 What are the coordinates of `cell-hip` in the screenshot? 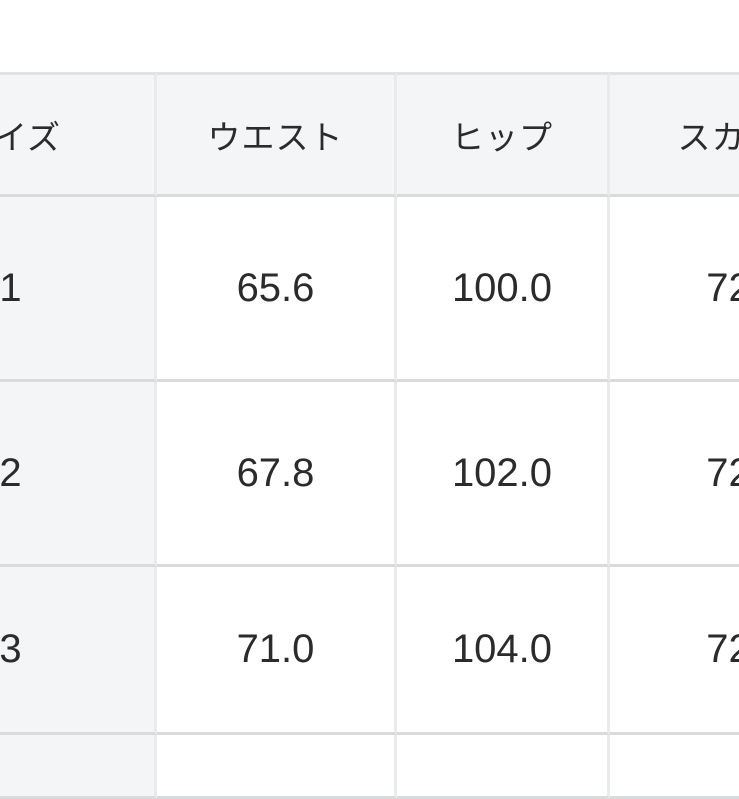 It's located at (503, 767).